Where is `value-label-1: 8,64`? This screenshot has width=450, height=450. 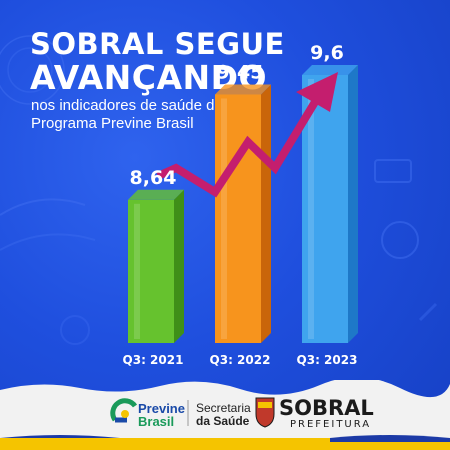 value-label-1: 8,64 is located at coordinates (153, 178).